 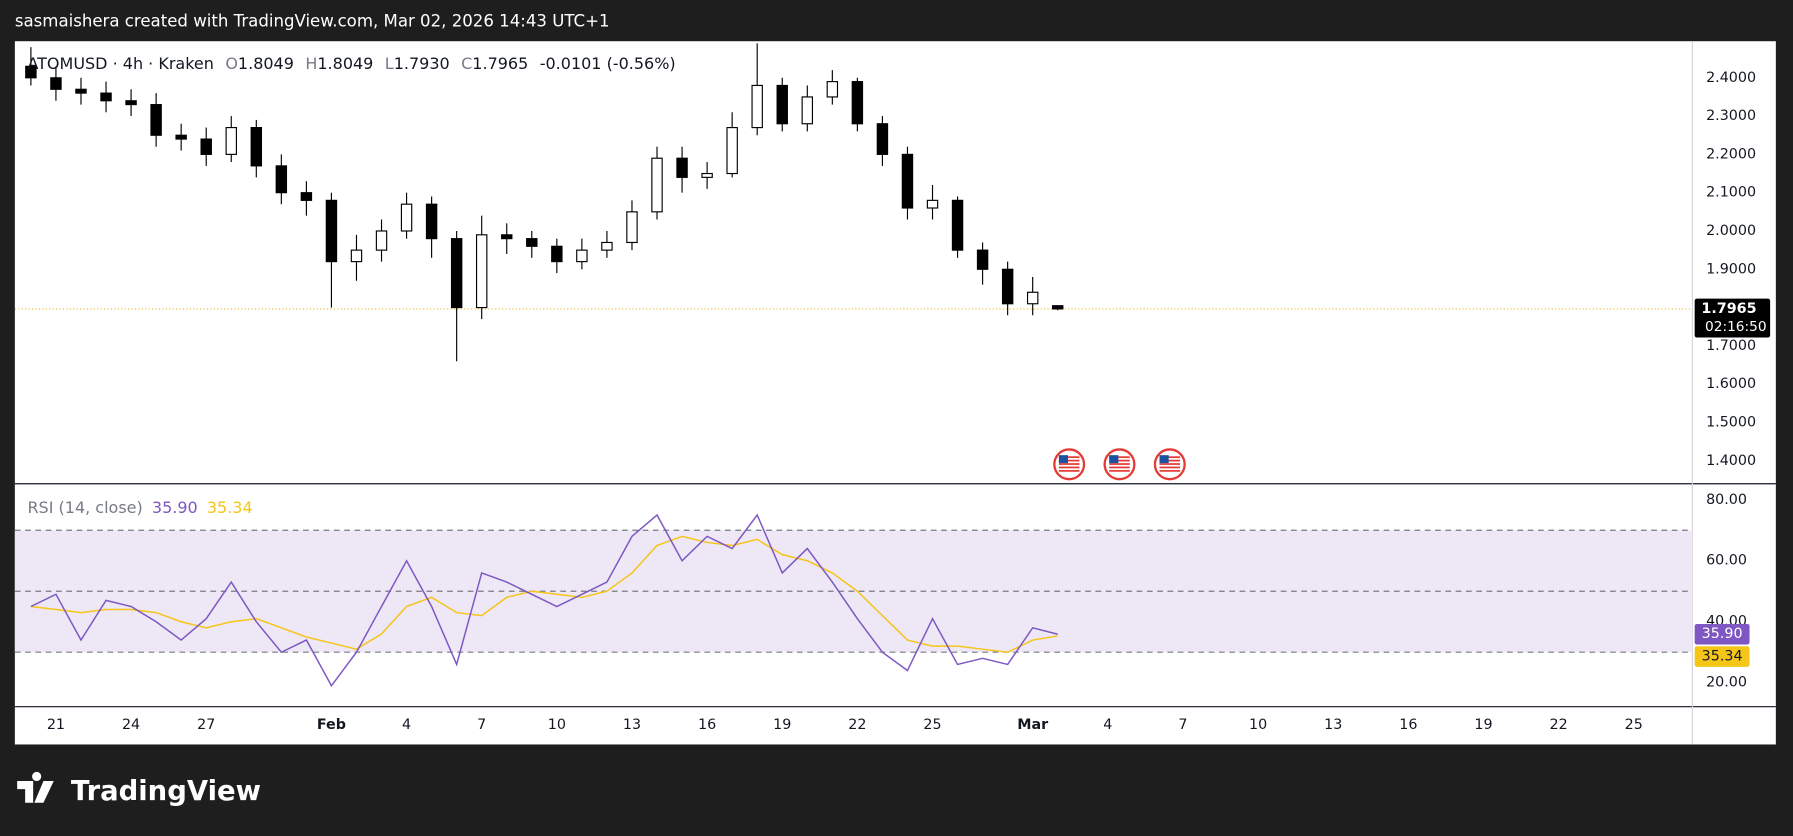 I want to click on x-tick-label: 7, so click(x=1182, y=725).